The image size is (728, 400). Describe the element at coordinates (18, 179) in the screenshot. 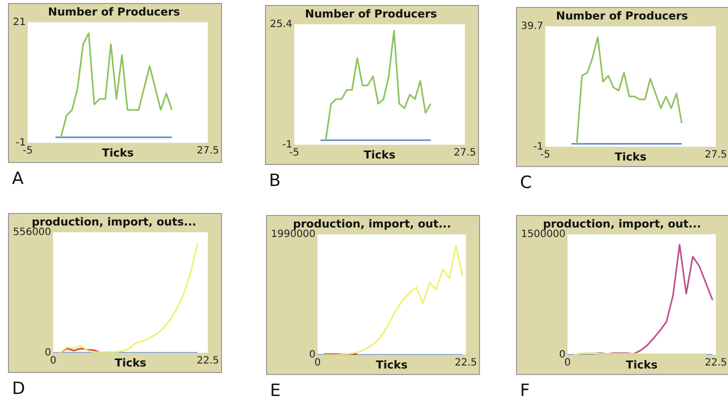

I see `text: A` at that location.